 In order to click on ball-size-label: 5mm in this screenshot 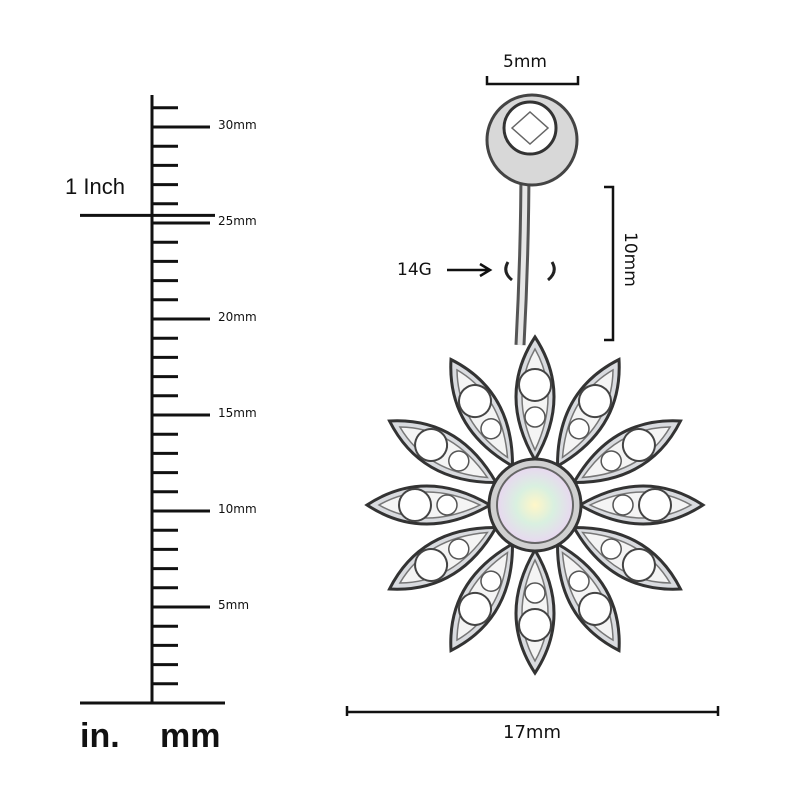, I will do `click(525, 62)`.